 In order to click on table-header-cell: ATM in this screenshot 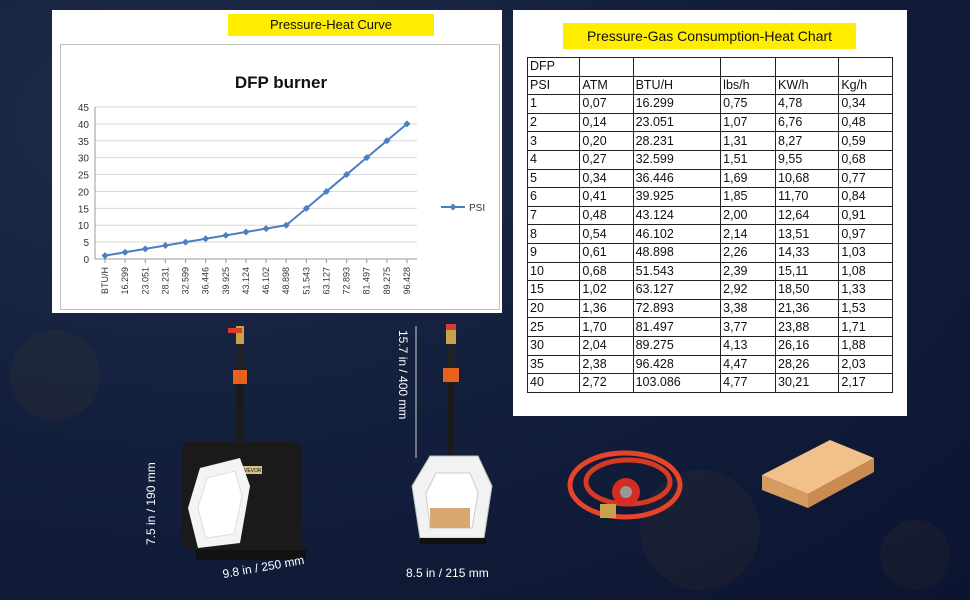, I will do `click(606, 85)`.